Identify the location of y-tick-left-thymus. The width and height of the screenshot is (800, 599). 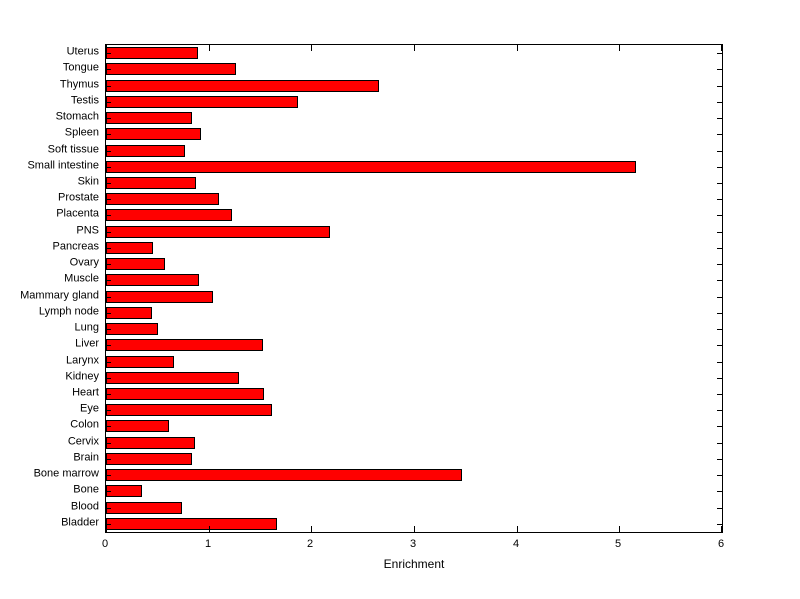
(108, 86).